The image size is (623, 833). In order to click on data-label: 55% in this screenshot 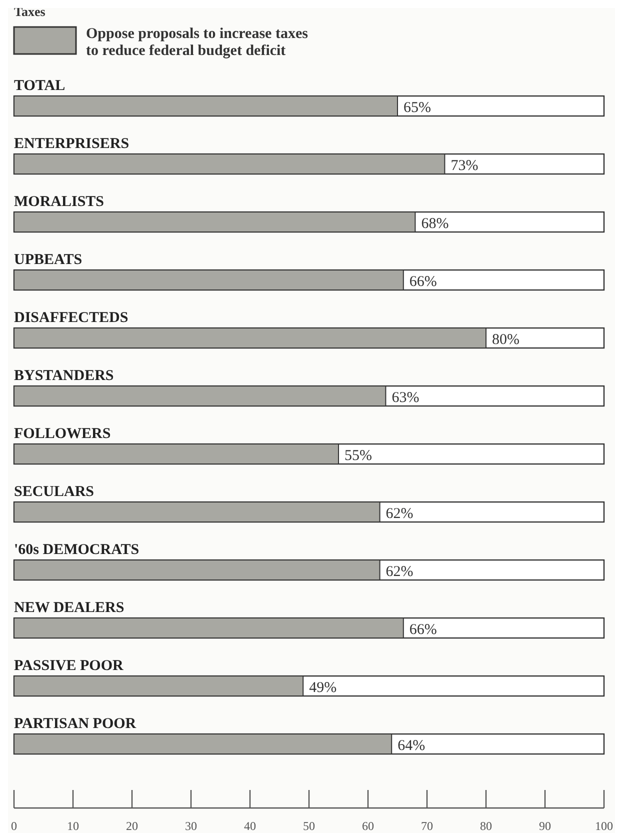, I will do `click(358, 456)`.